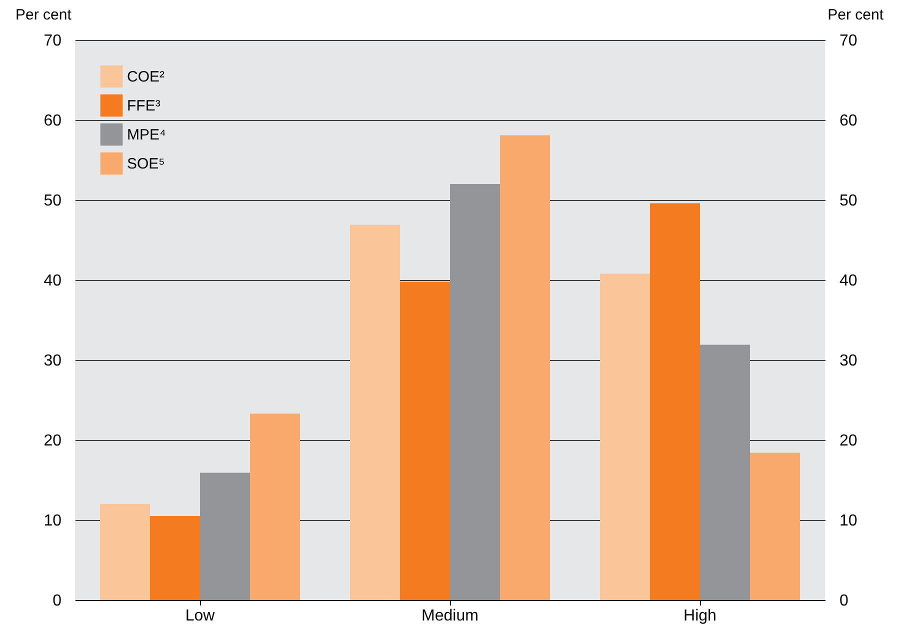 This screenshot has width=918, height=640. What do you see at coordinates (856, 15) in the screenshot?
I see `y2-axis-title: Per cent` at bounding box center [856, 15].